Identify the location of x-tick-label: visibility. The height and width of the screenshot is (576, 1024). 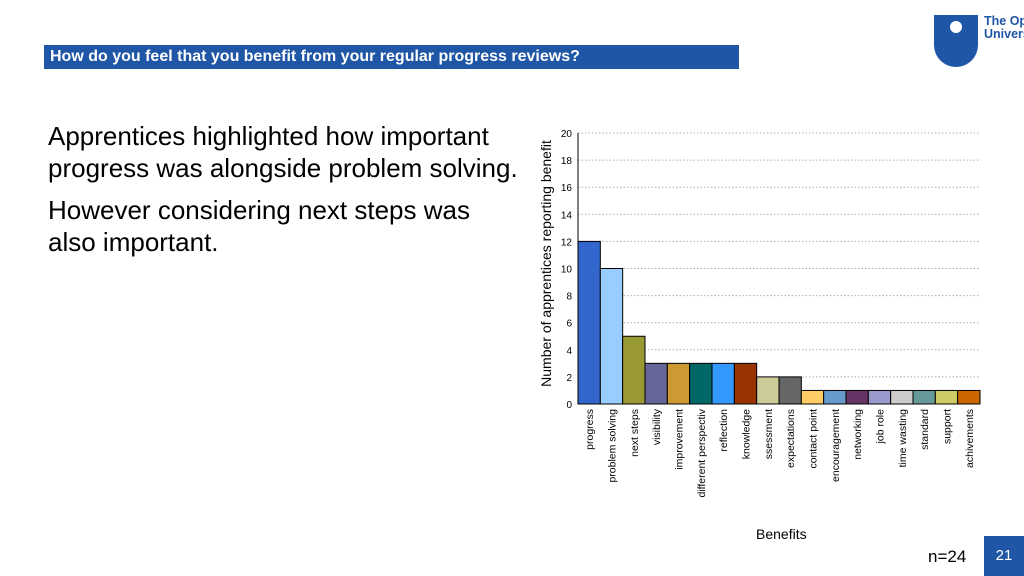
(657, 426).